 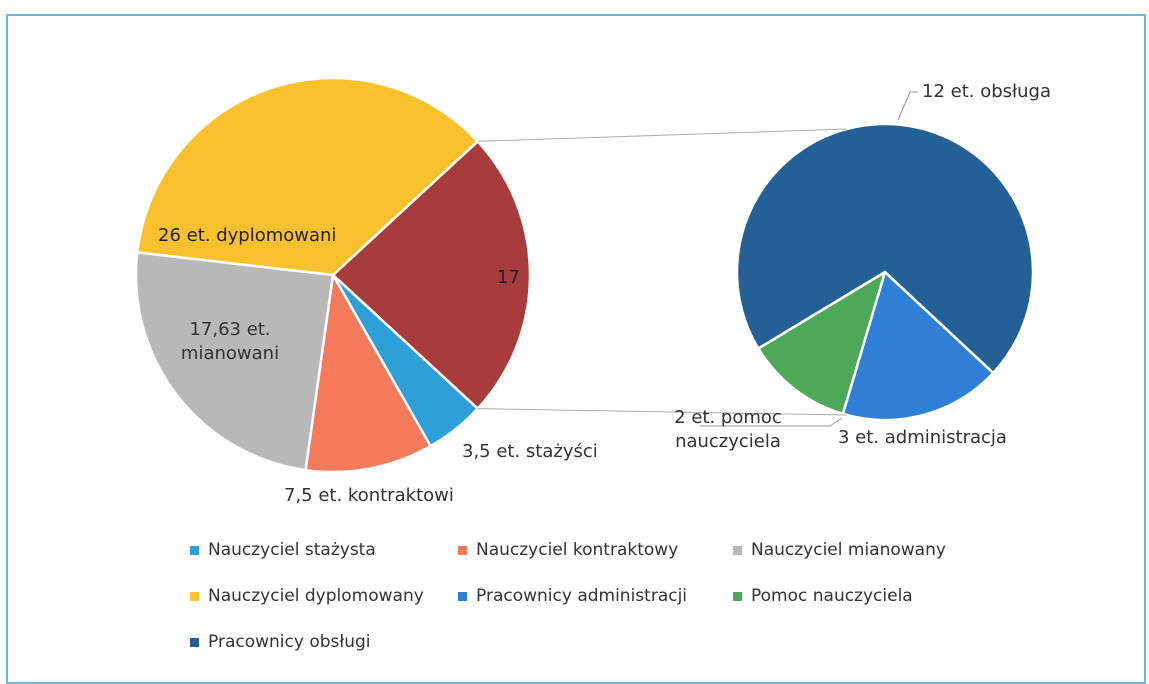 I want to click on legend-label: Pracownicy administracji, so click(x=582, y=596).